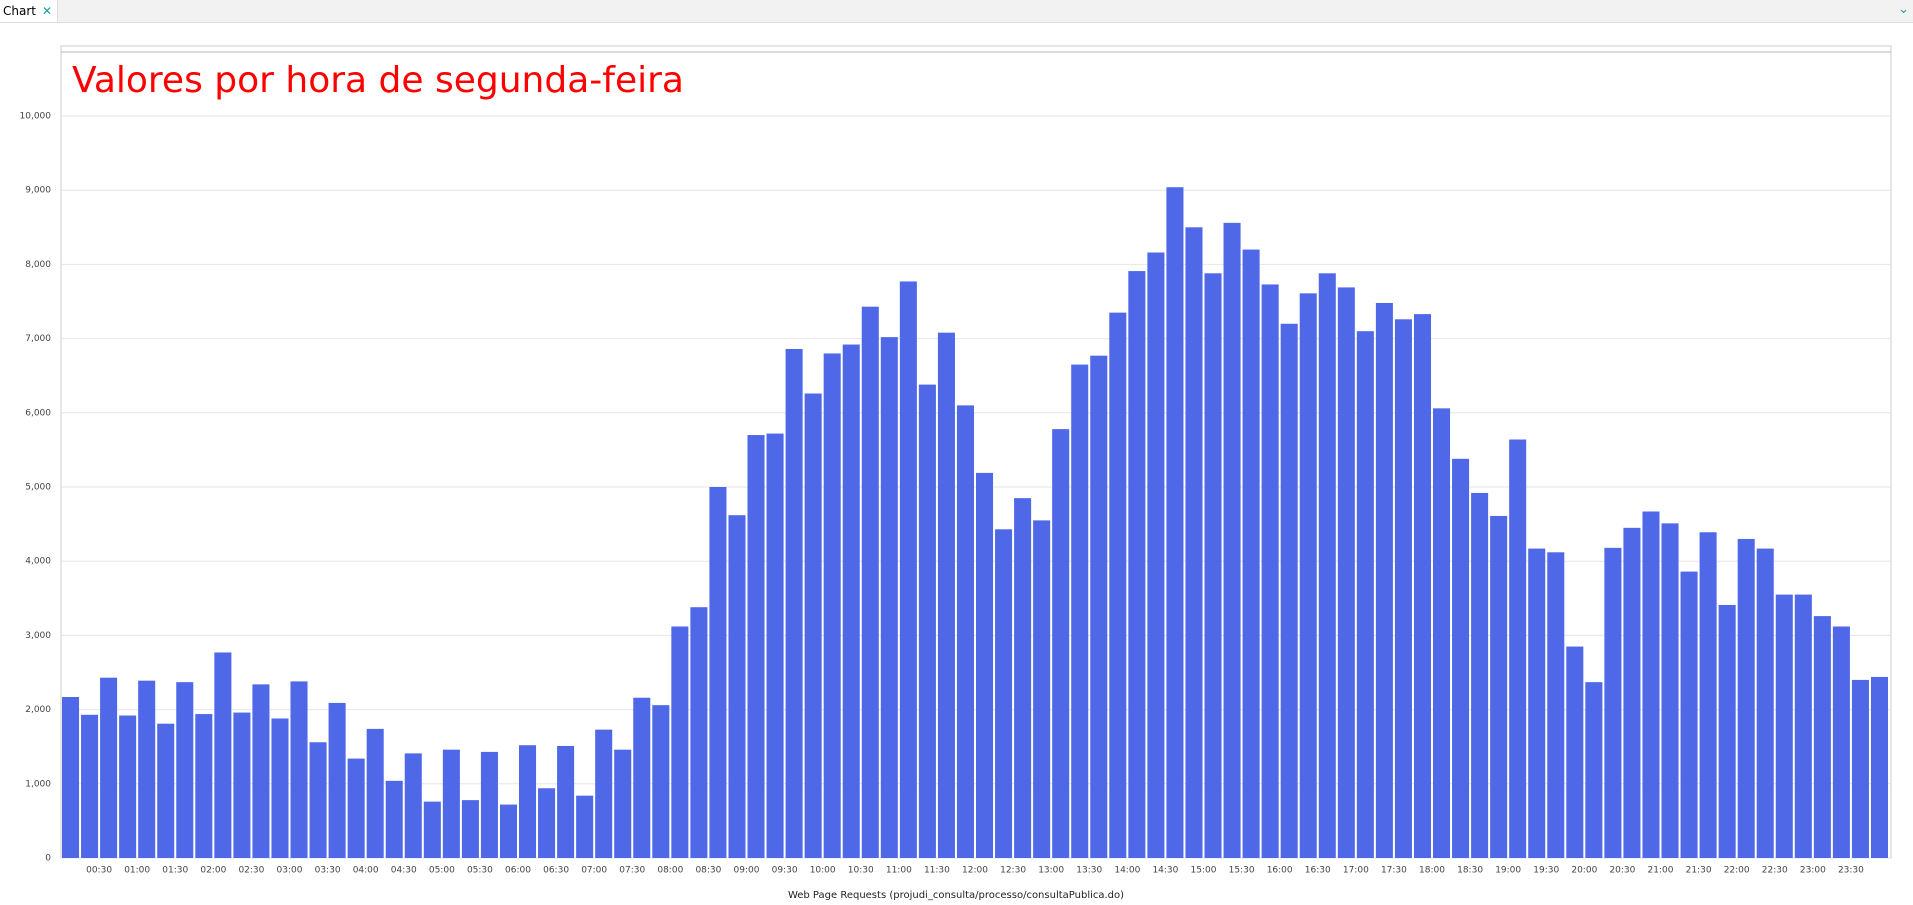 This screenshot has width=1913, height=905. What do you see at coordinates (1737, 871) in the screenshot?
I see `x-tick-label: 22:00` at bounding box center [1737, 871].